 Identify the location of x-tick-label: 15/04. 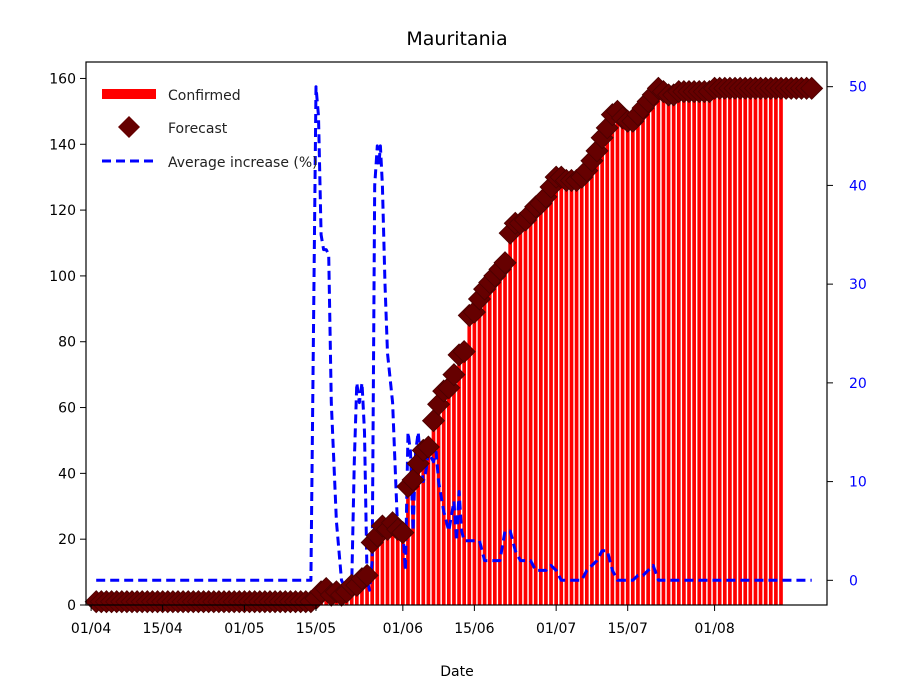
(162, 629).